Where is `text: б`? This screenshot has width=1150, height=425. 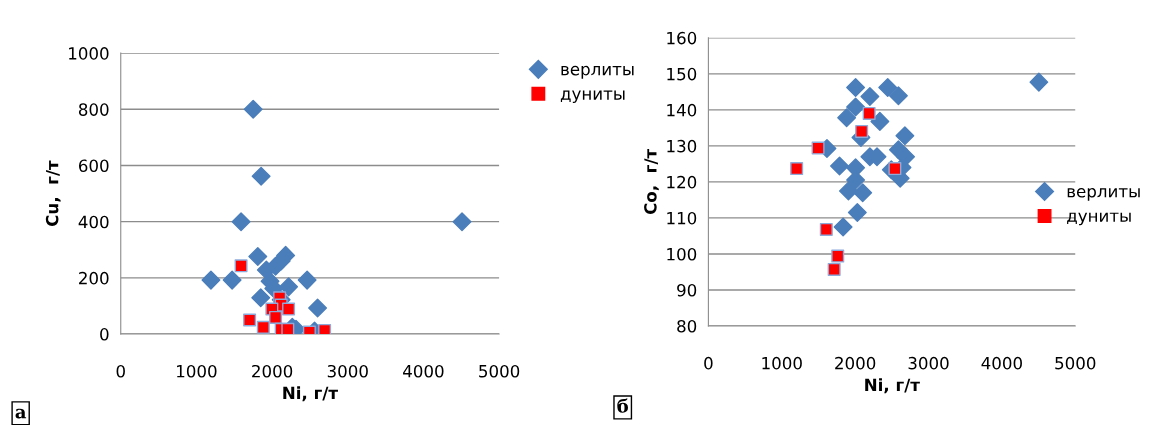
text: б is located at coordinates (623, 405).